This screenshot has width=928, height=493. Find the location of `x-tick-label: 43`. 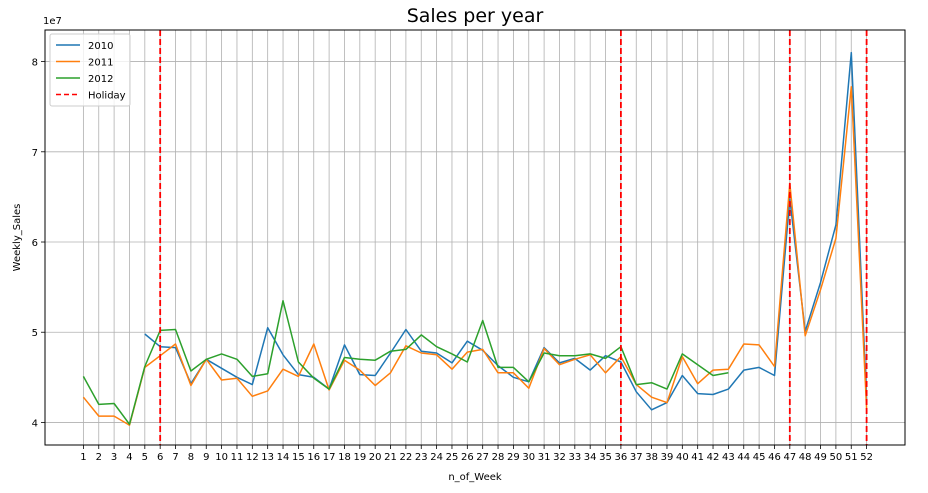

x-tick-label: 43 is located at coordinates (728, 457).